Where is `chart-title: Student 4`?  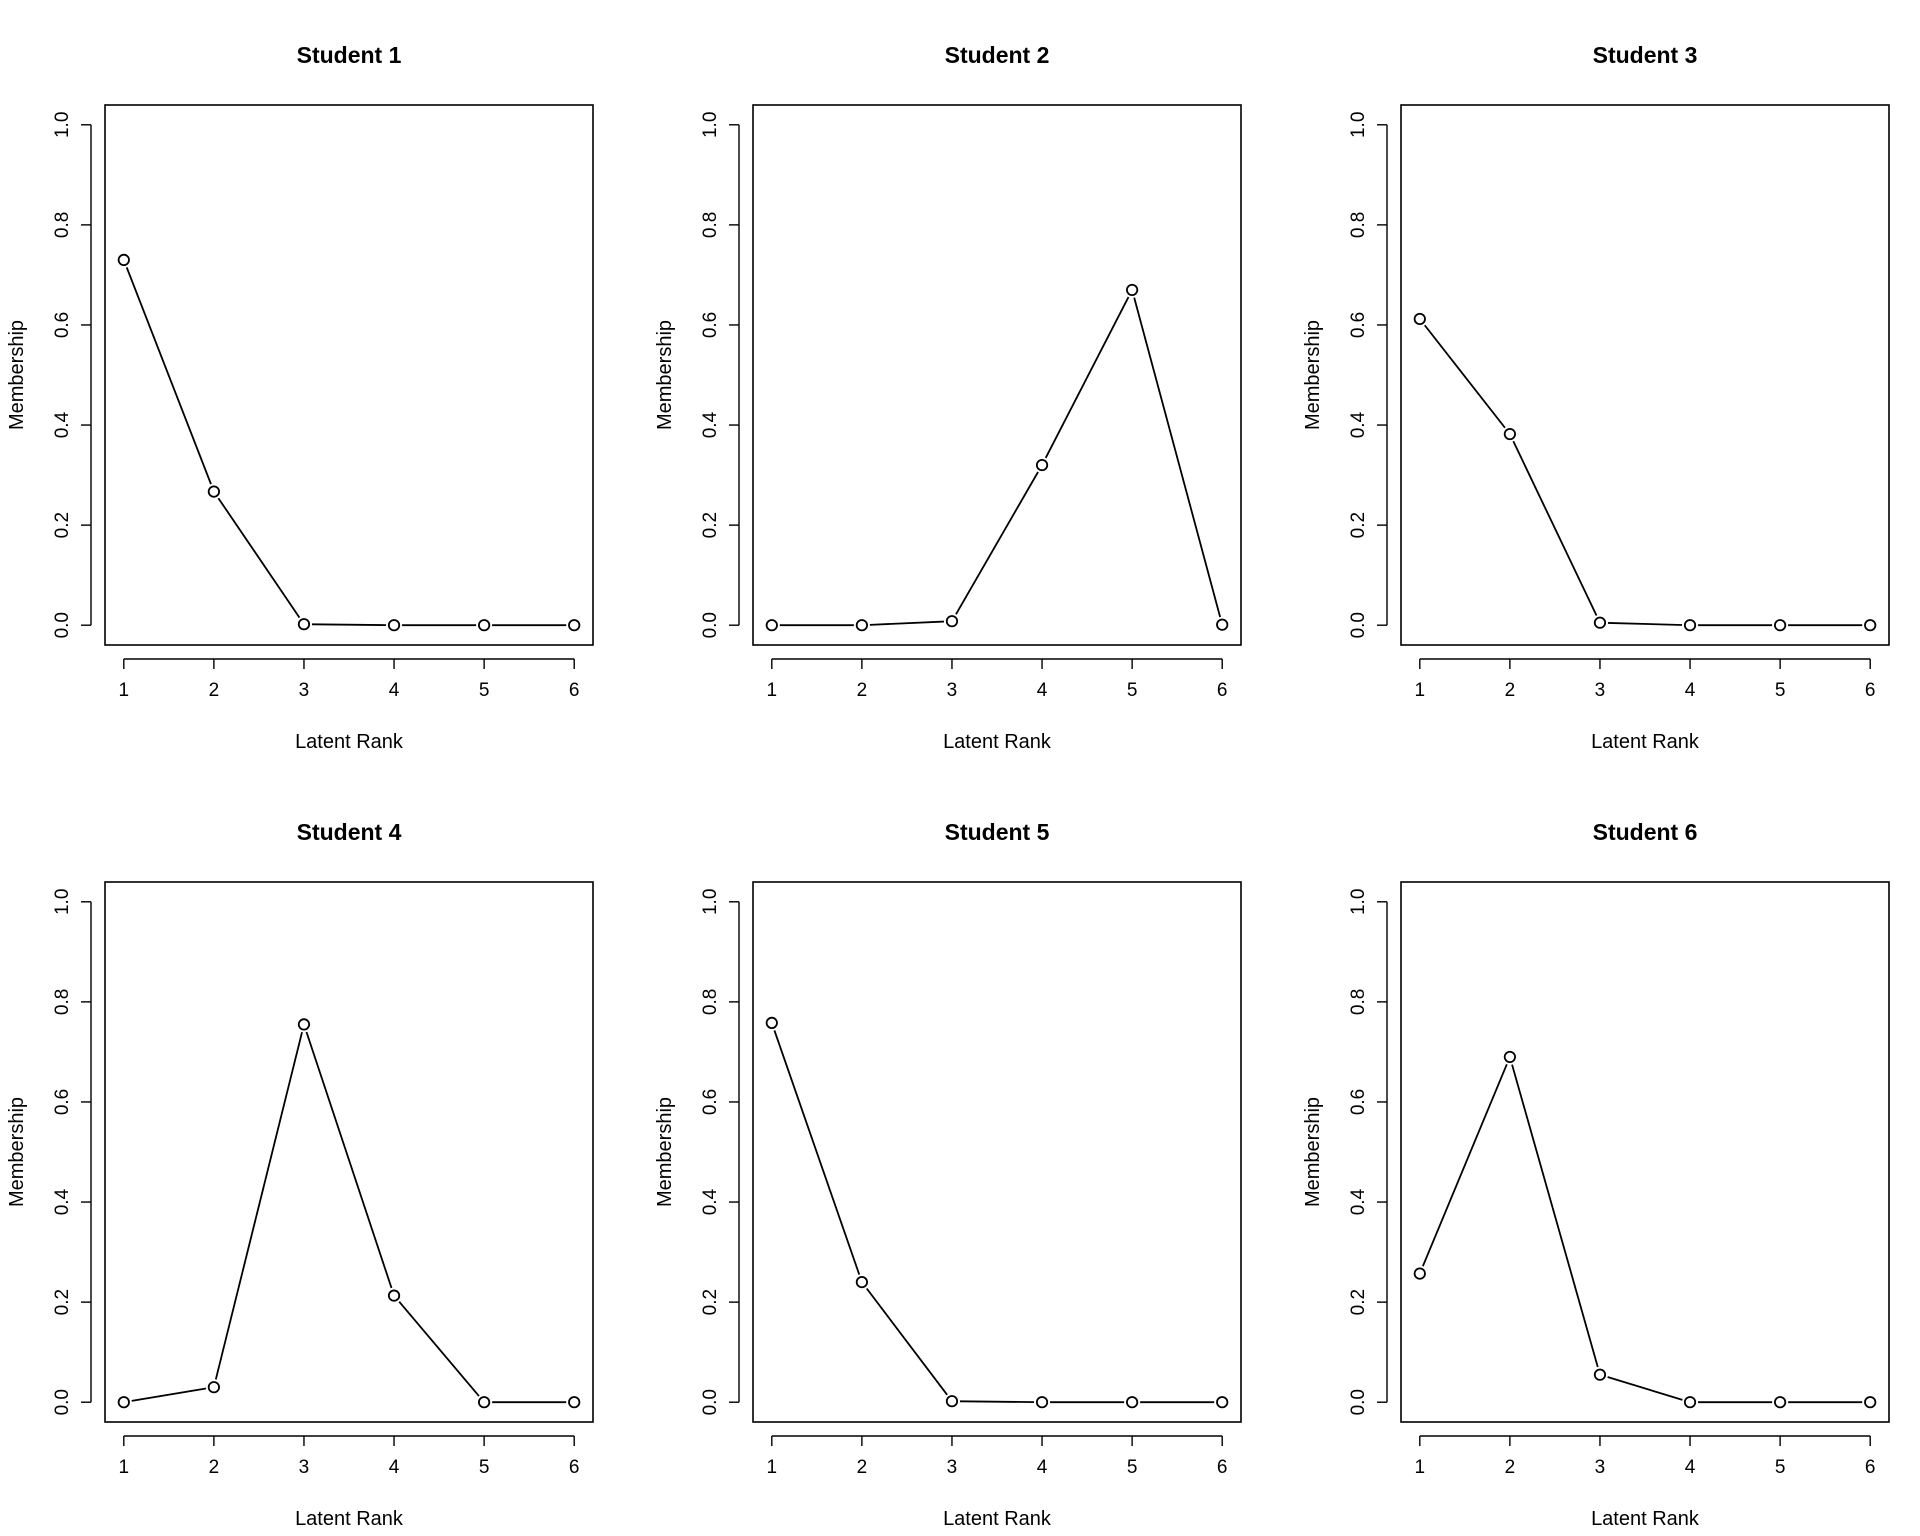 chart-title: Student 4 is located at coordinates (349, 832).